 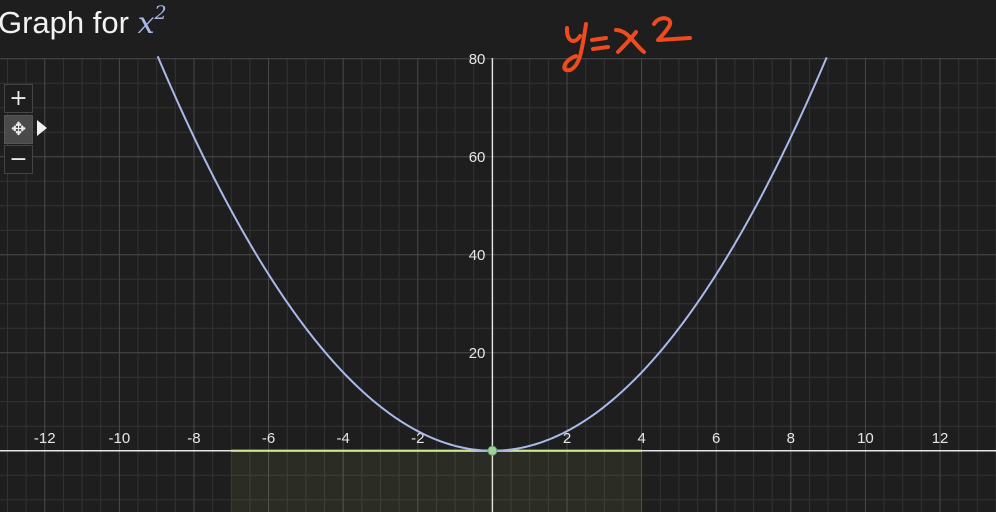 I want to click on x-tick-label: 10, so click(x=865, y=438).